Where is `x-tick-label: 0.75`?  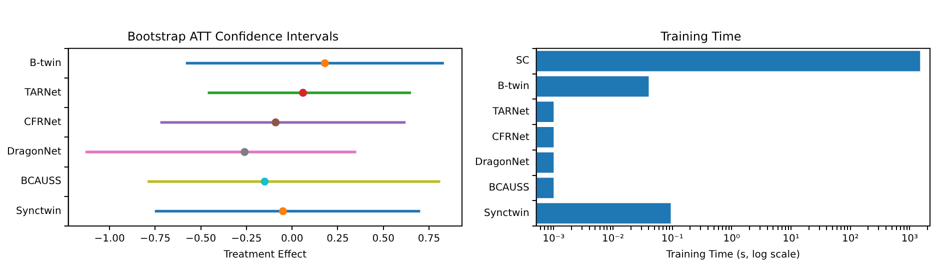 x-tick-label: 0.75 is located at coordinates (429, 239).